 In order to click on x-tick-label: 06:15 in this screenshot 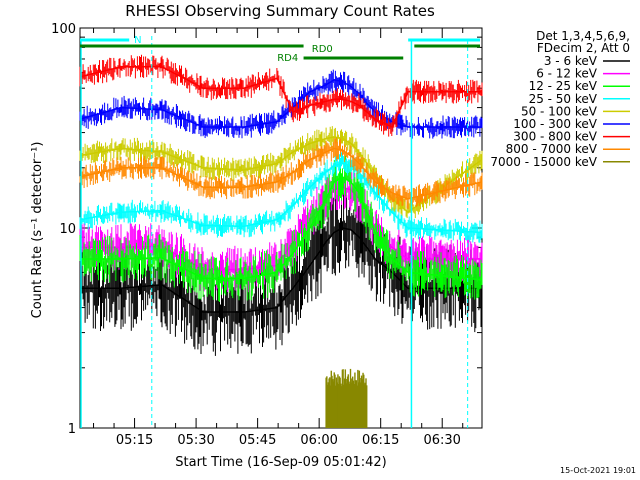, I will do `click(380, 440)`.